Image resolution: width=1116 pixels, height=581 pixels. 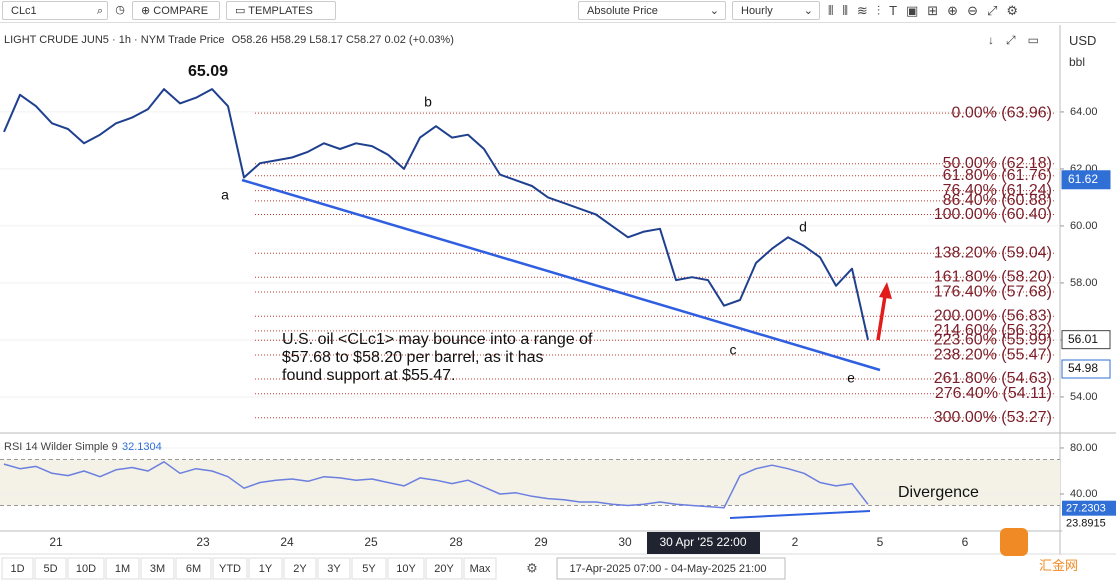 What do you see at coordinates (334, 568) in the screenshot?
I see `range-button: 3Y` at bounding box center [334, 568].